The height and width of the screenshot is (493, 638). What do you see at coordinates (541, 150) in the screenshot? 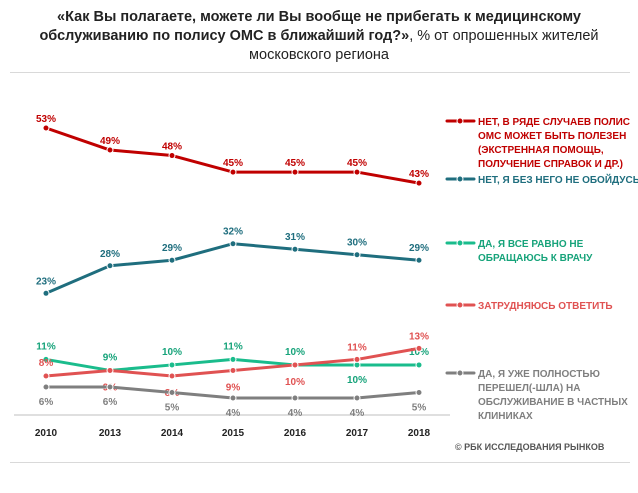
I see `legend-label: (ЭКСТРЕННАЯ ПОМОЩЬ,` at bounding box center [541, 150].